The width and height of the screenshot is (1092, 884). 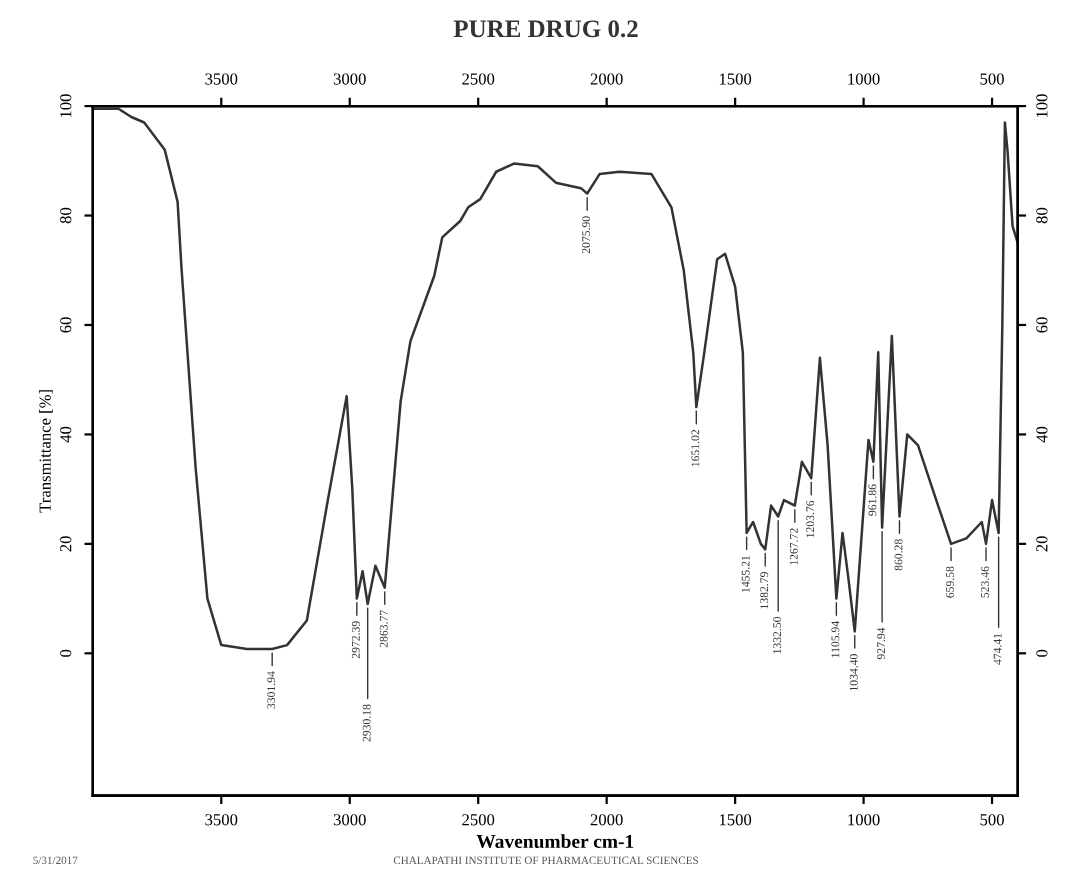 What do you see at coordinates (606, 820) in the screenshot?
I see `x-tick-label: 2000` at bounding box center [606, 820].